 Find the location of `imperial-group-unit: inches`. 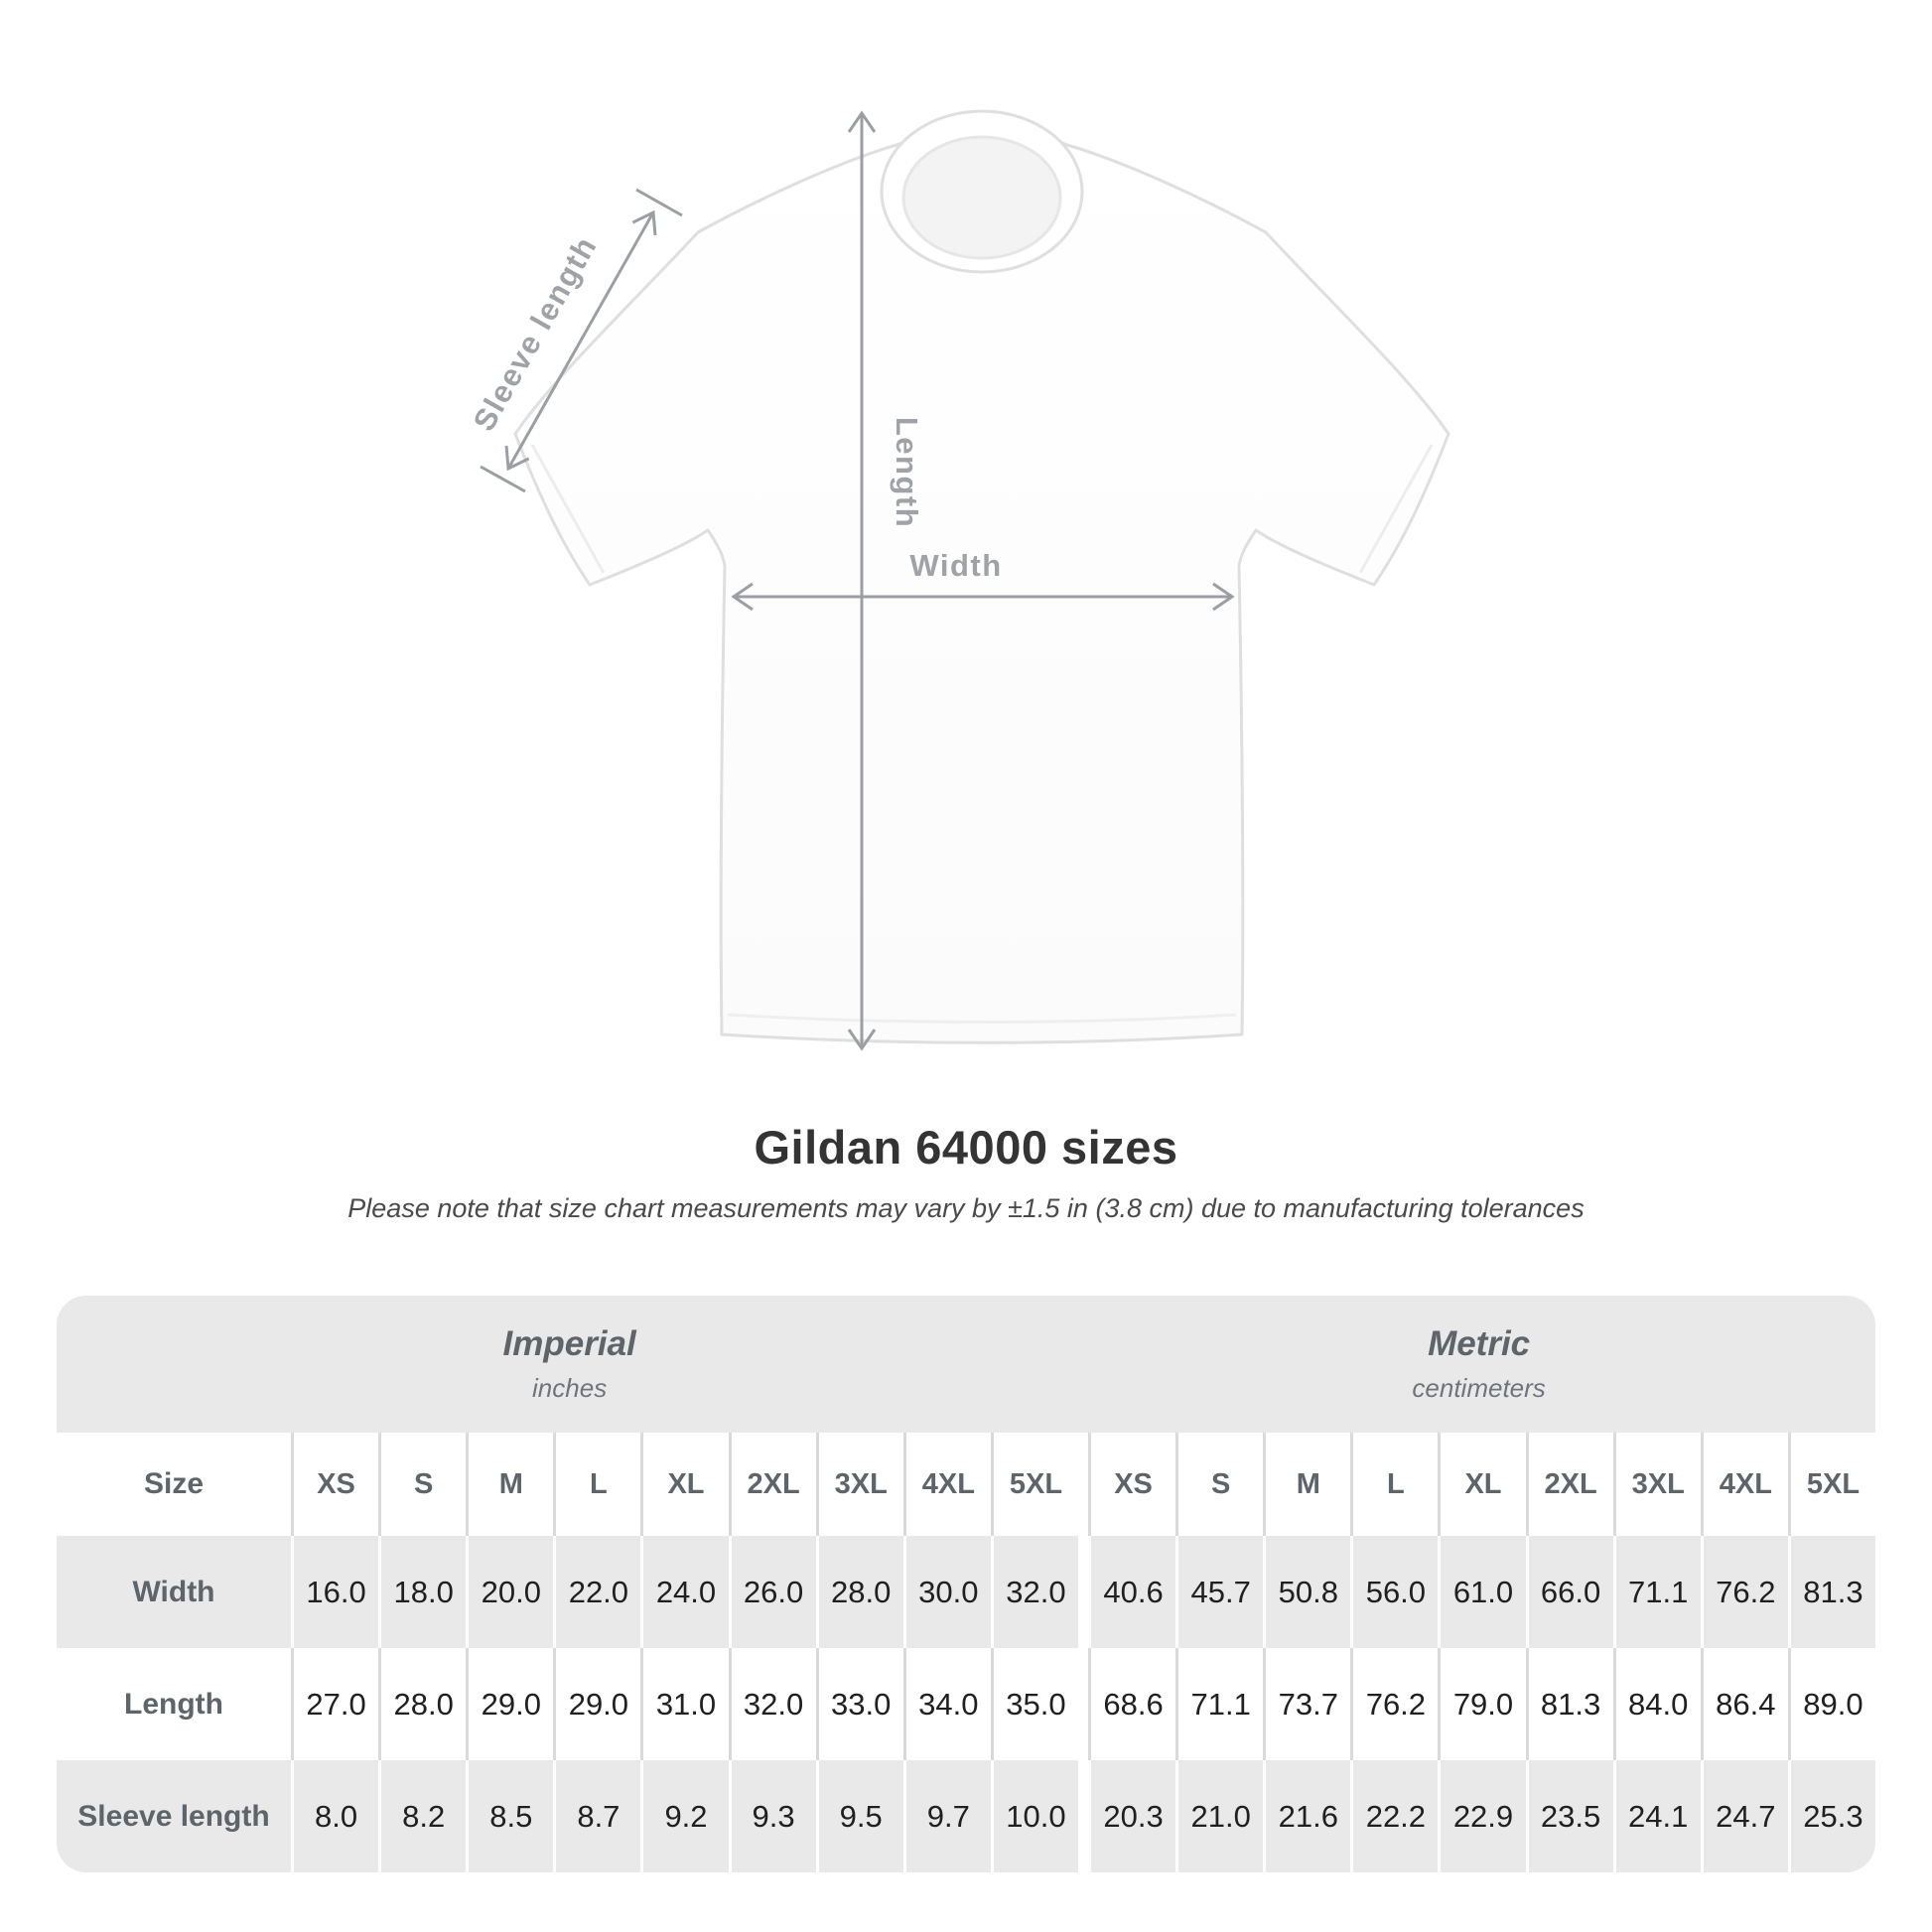

imperial-group-unit: inches is located at coordinates (570, 1388).